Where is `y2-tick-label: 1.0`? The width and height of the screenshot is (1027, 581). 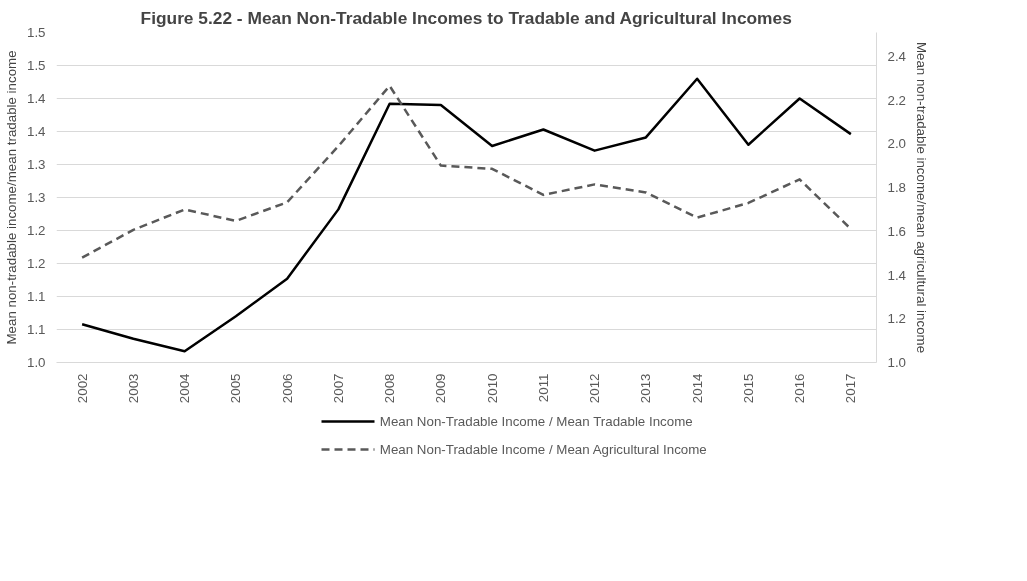 y2-tick-label: 1.0 is located at coordinates (897, 362).